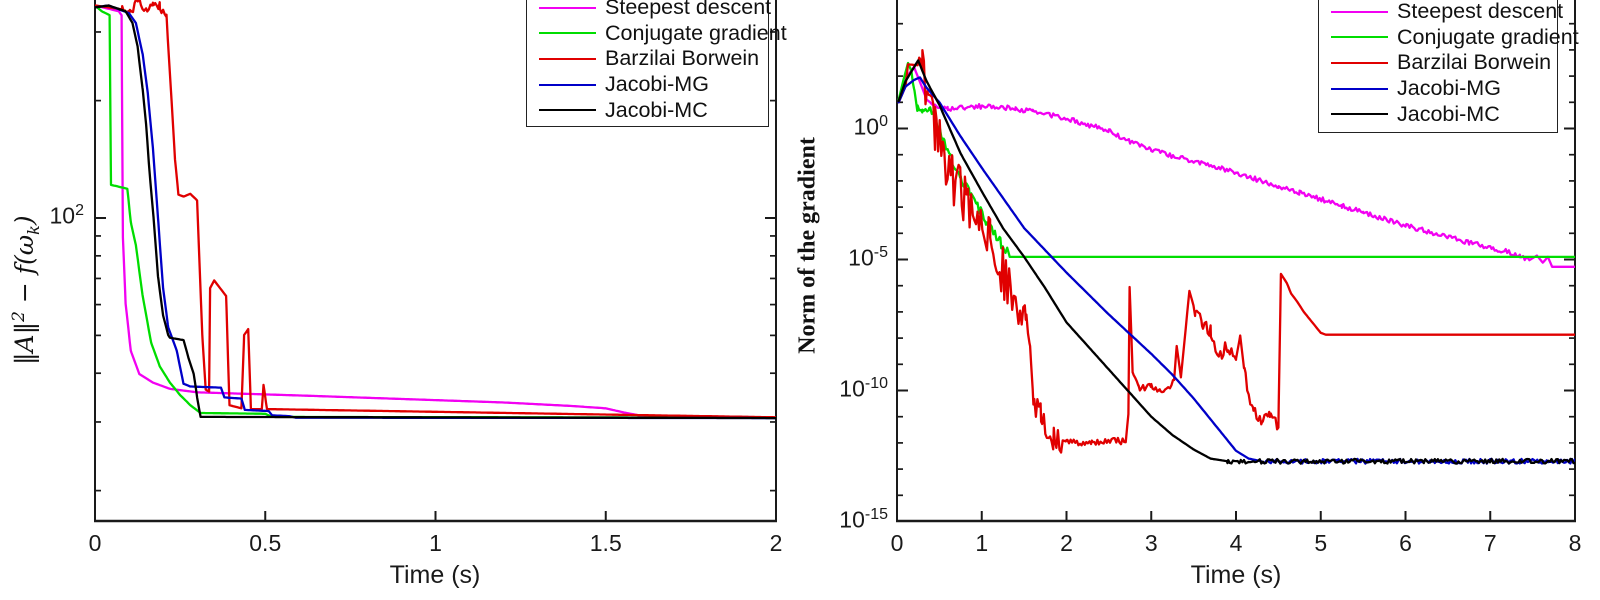 The height and width of the screenshot is (600, 1600). What do you see at coordinates (1405, 543) in the screenshot?
I see `x-tick-label: 6` at bounding box center [1405, 543].